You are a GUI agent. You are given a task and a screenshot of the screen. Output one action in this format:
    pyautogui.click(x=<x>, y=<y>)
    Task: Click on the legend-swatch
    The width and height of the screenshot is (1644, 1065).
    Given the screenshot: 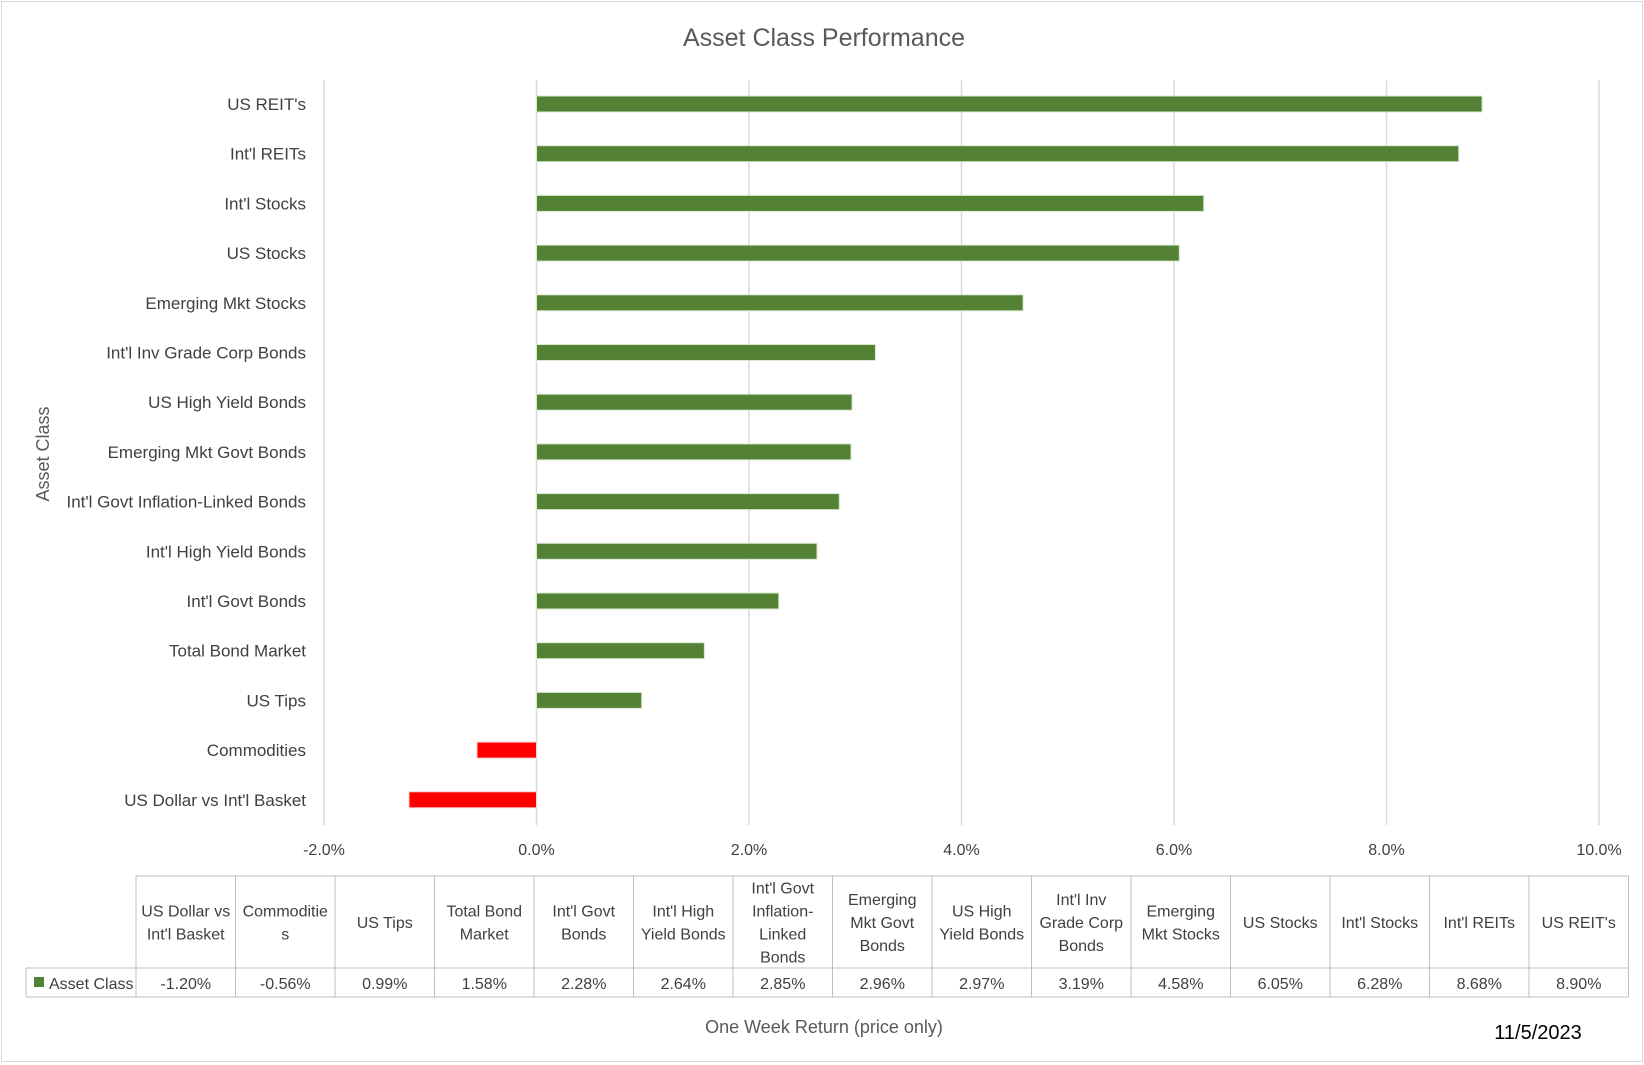 What is the action you would take?
    pyautogui.click(x=39, y=982)
    